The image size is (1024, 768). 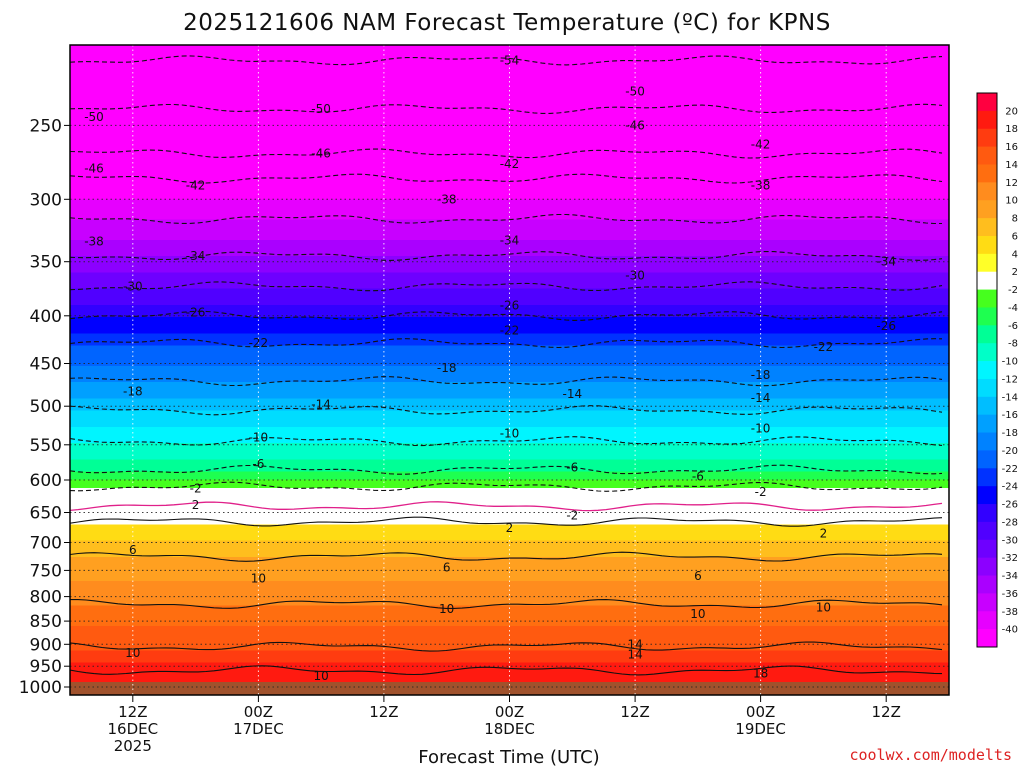 What do you see at coordinates (1013, 344) in the screenshot?
I see `colorbar-tick-label: -8` at bounding box center [1013, 344].